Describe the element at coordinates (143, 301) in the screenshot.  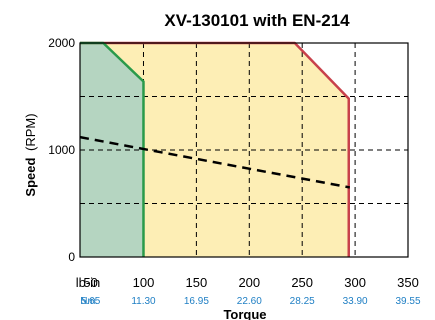
I see `x-tick-label-nm: 11.30` at that location.